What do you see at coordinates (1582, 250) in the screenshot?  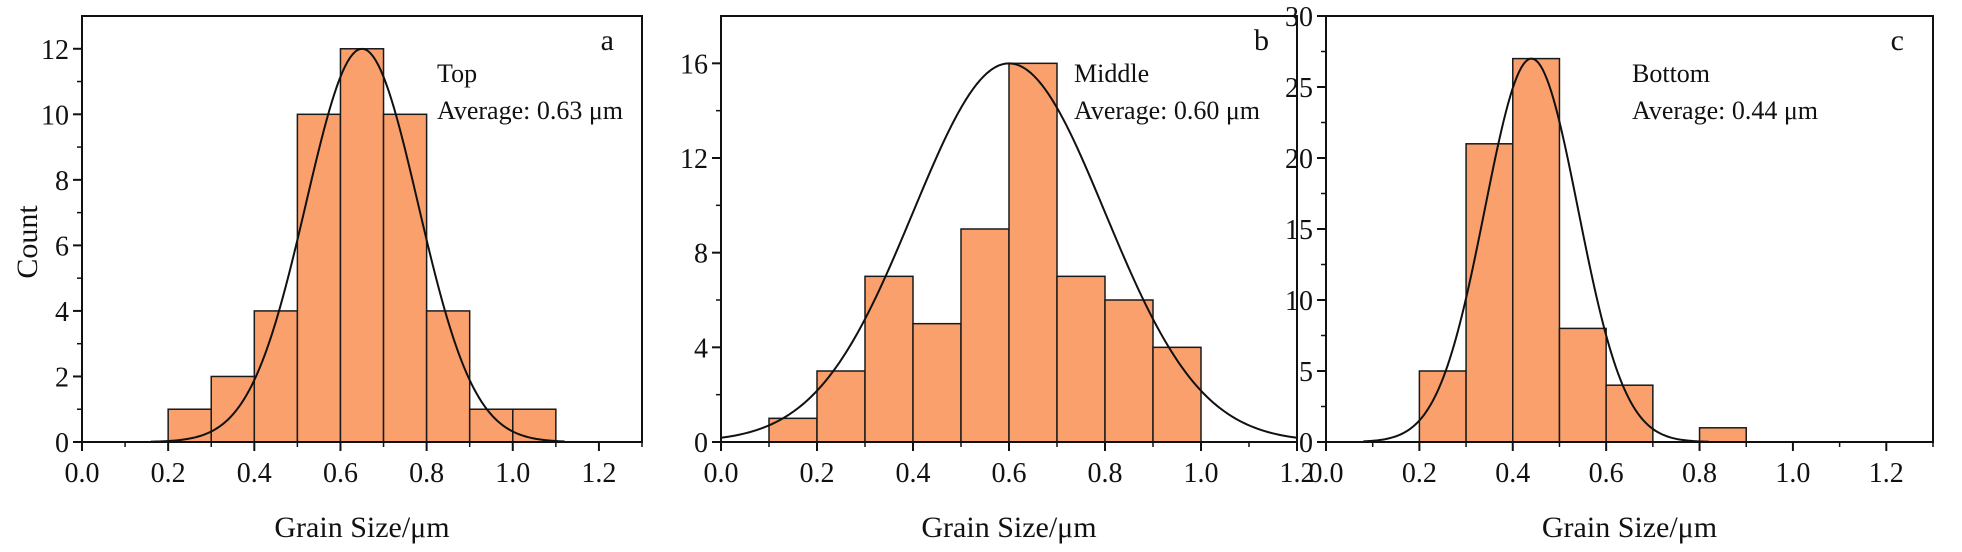 I see `bars-c` at bounding box center [1582, 250].